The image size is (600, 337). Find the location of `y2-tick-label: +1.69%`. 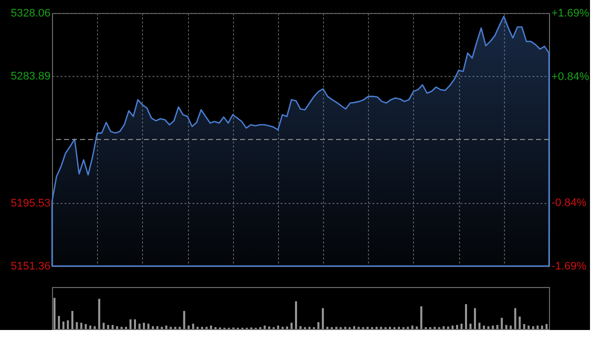

y2-tick-label: +1.69% is located at coordinates (571, 14).